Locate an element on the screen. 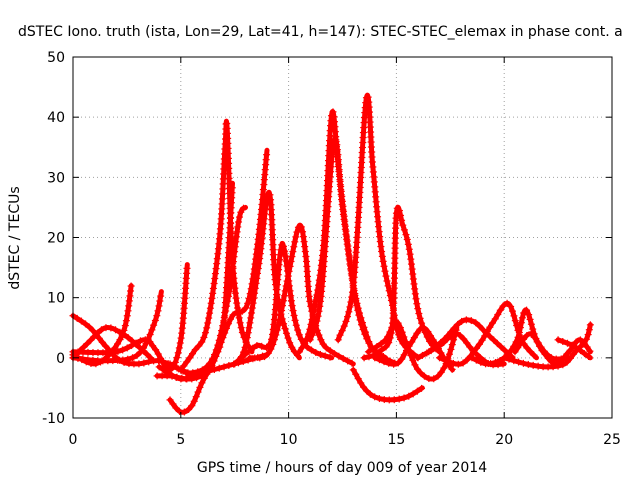 Image resolution: width=640 pixels, height=480 pixels. x-tick-label: 25 is located at coordinates (612, 440).